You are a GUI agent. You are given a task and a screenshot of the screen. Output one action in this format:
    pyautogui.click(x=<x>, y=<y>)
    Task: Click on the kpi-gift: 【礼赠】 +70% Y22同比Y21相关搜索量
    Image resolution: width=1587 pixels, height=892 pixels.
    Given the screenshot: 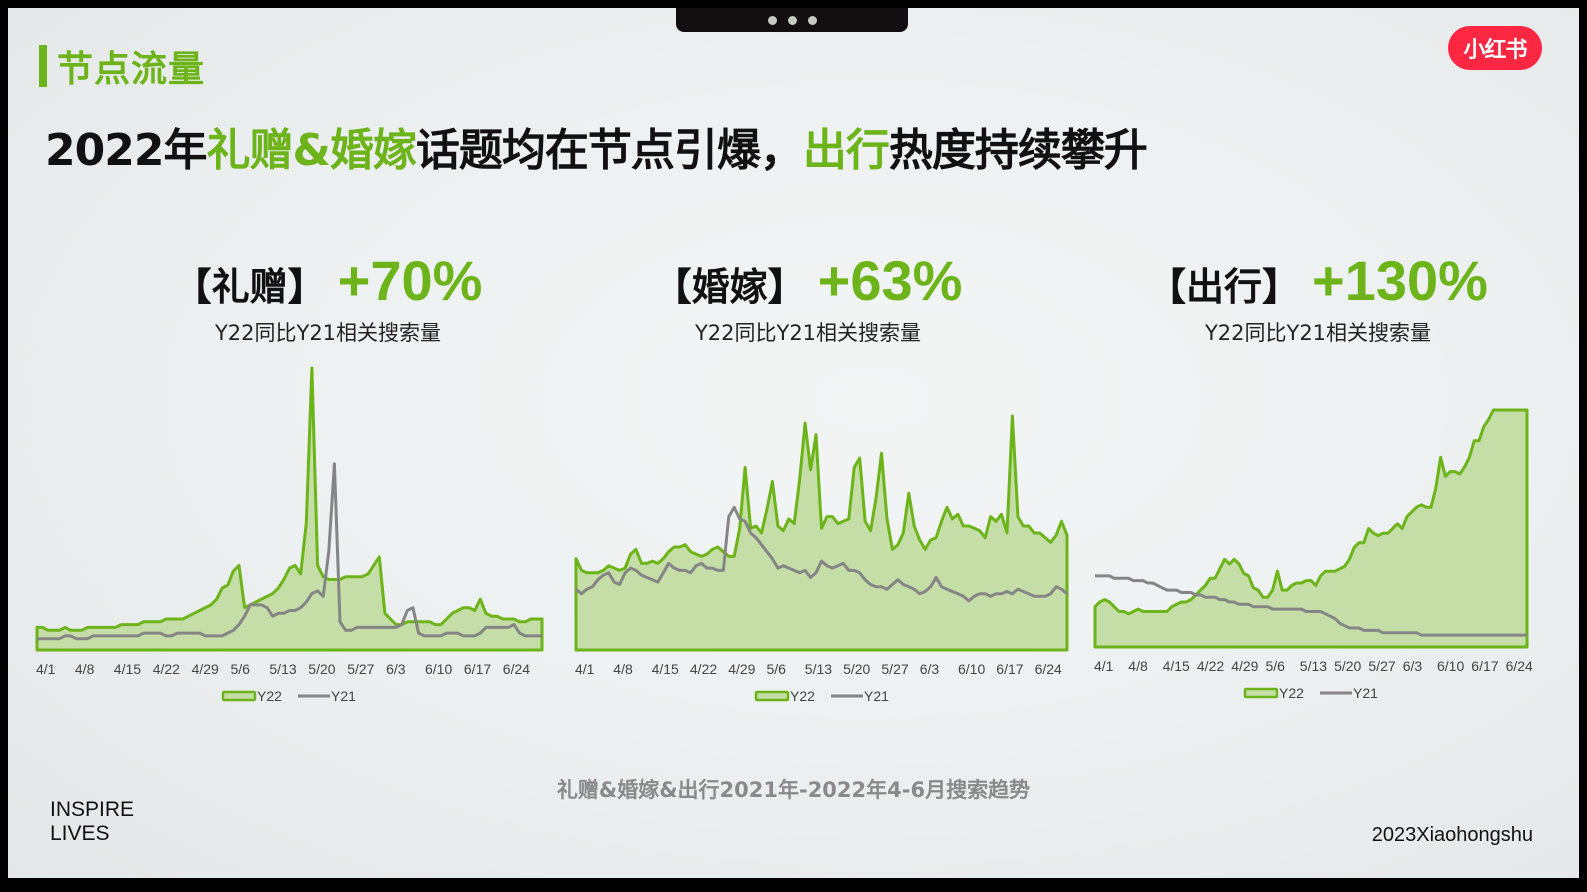 What is the action you would take?
    pyautogui.click(x=328, y=297)
    